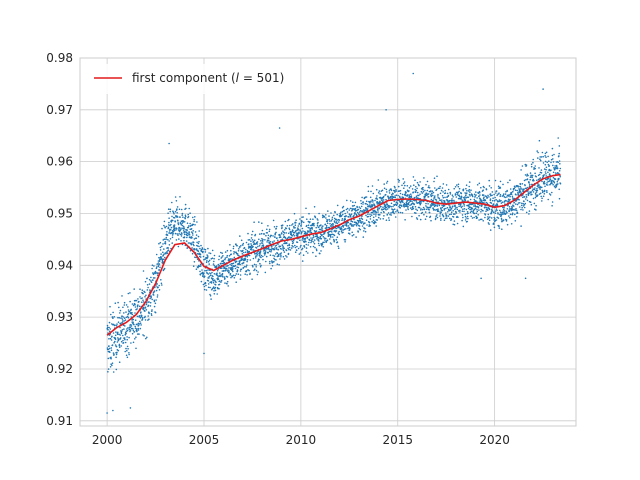 This screenshot has height=480, width=640. What do you see at coordinates (494, 440) in the screenshot?
I see `x-tick-label: 2020` at bounding box center [494, 440].